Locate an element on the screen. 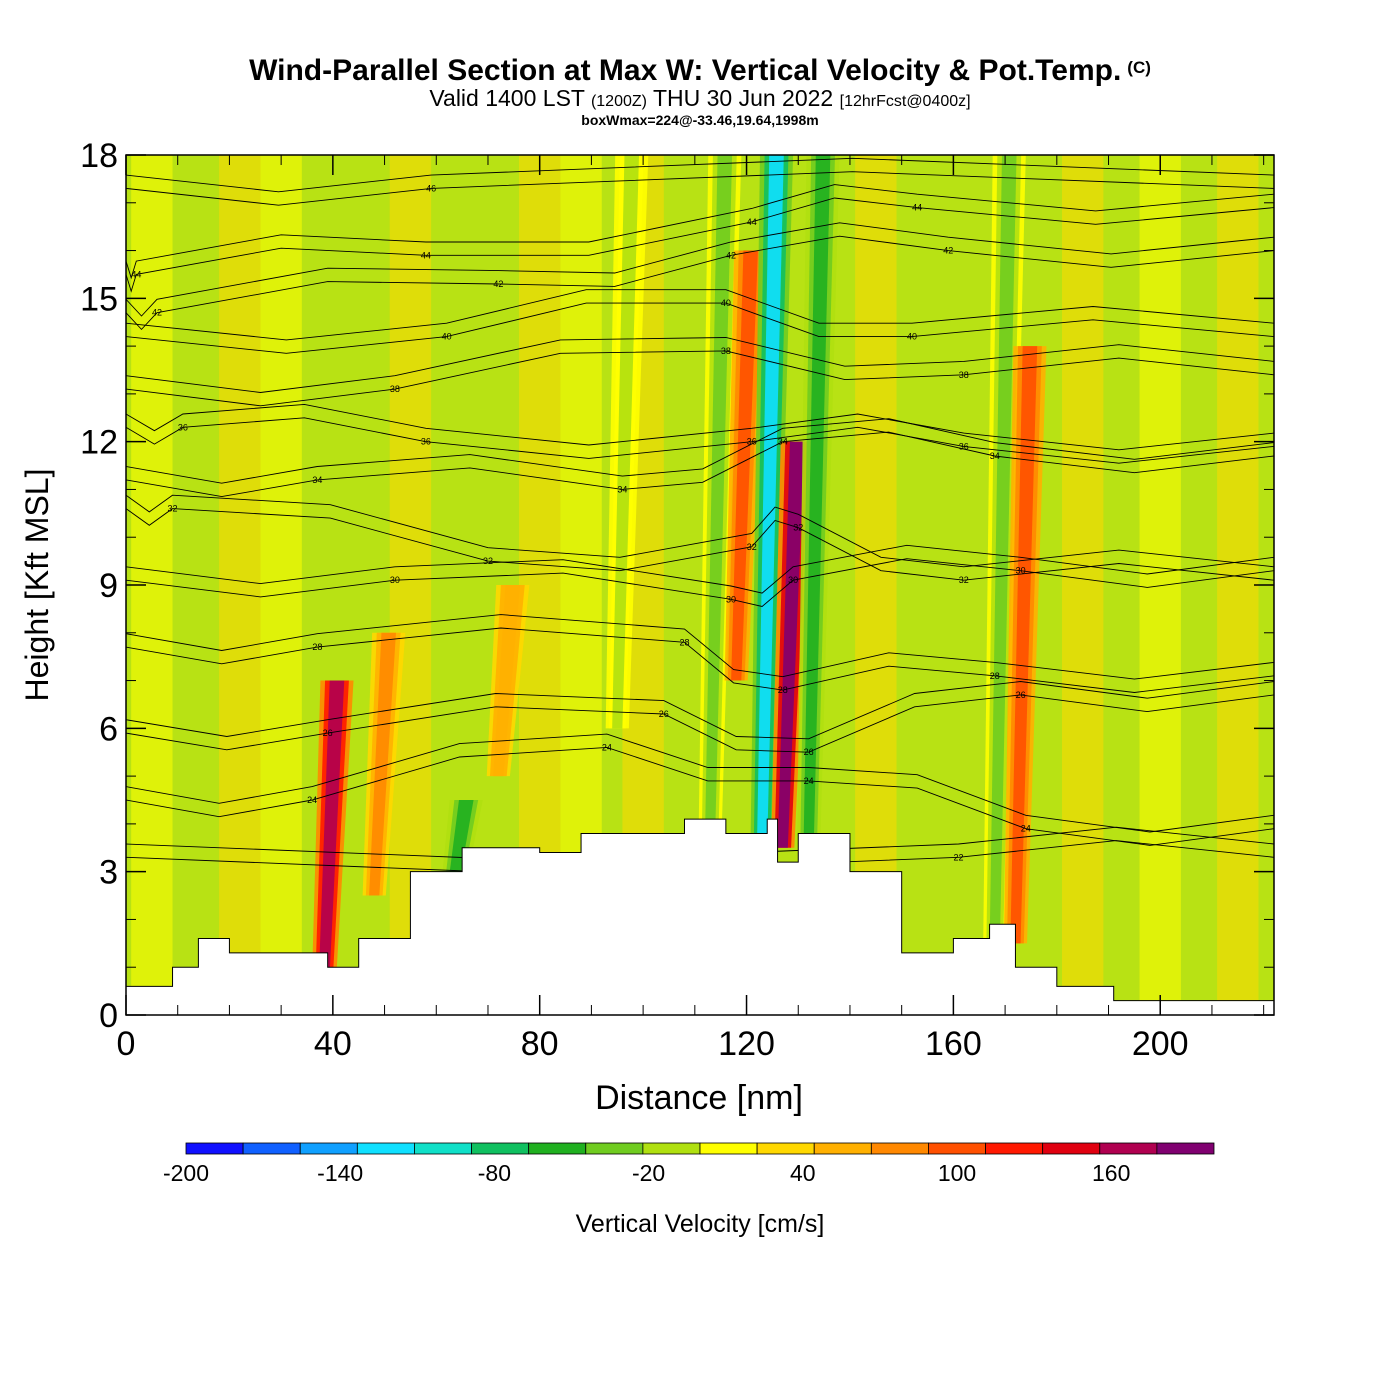 The height and width of the screenshot is (1400, 1400). colorbar: -200 -140 -80 -20 40 100 160 is located at coordinates (689, 1164).